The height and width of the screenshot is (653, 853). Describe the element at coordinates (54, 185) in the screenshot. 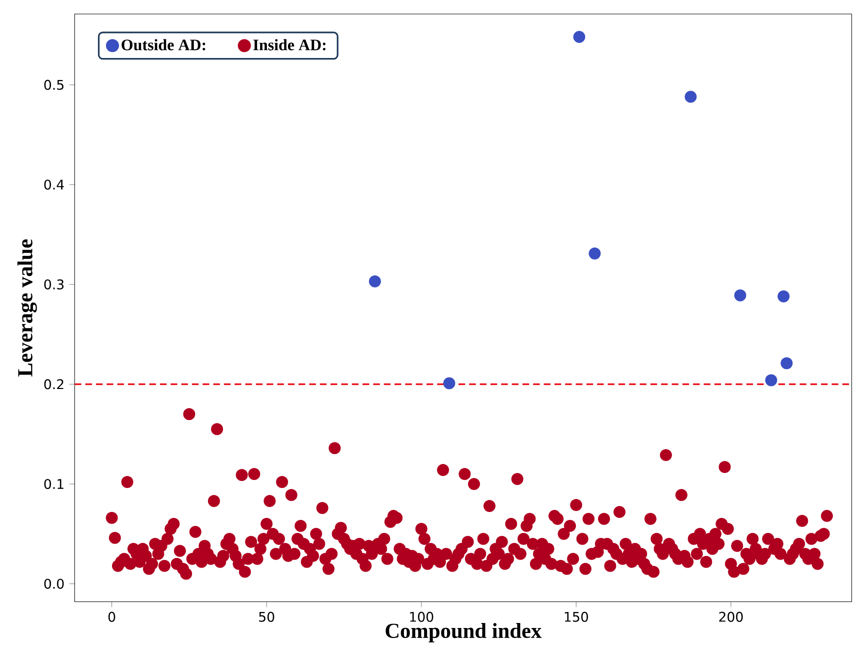

I see `y-tick-label: 0.4` at that location.